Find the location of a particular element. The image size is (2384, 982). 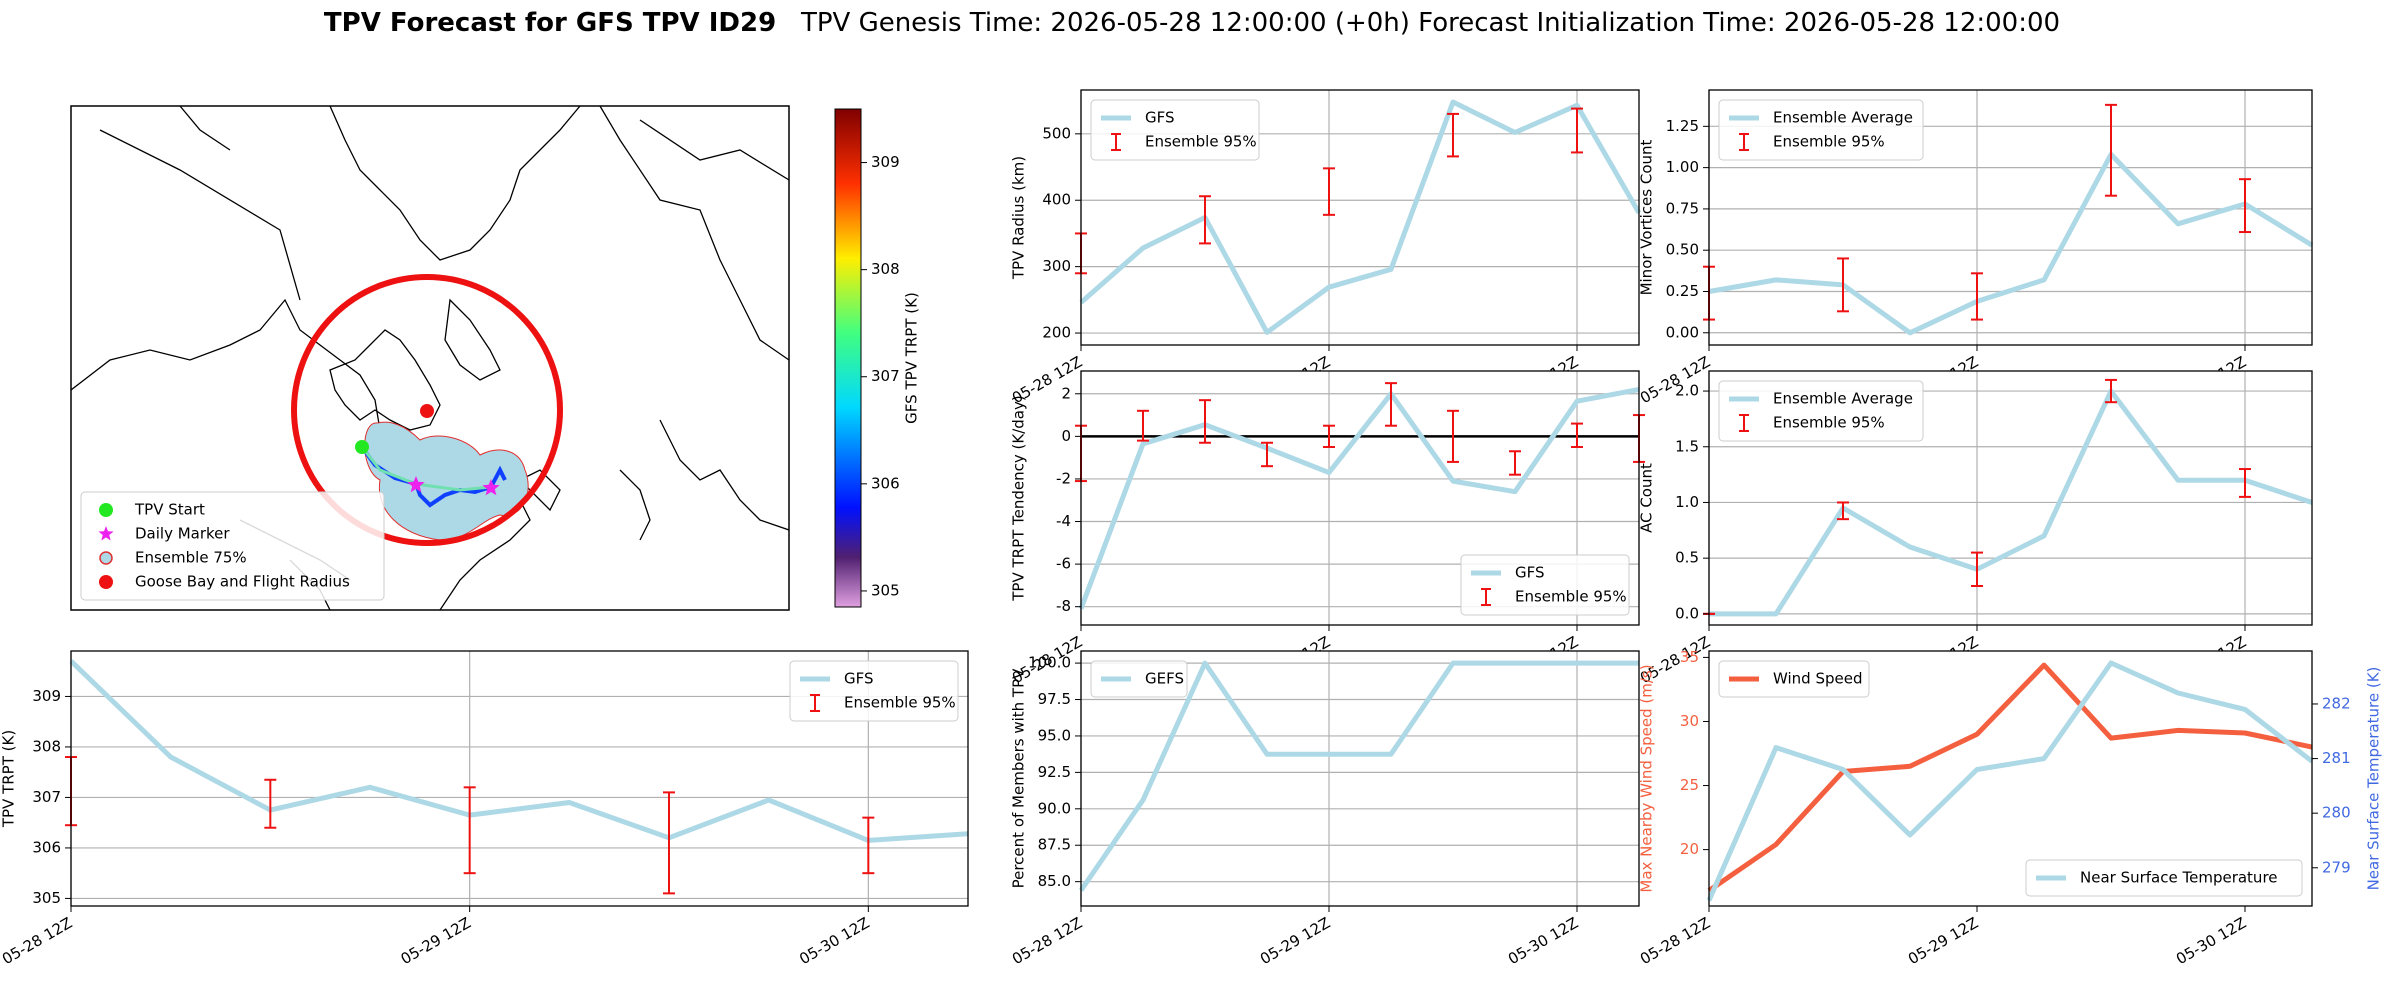

y-axis-label: AC Count is located at coordinates (1647, 498).